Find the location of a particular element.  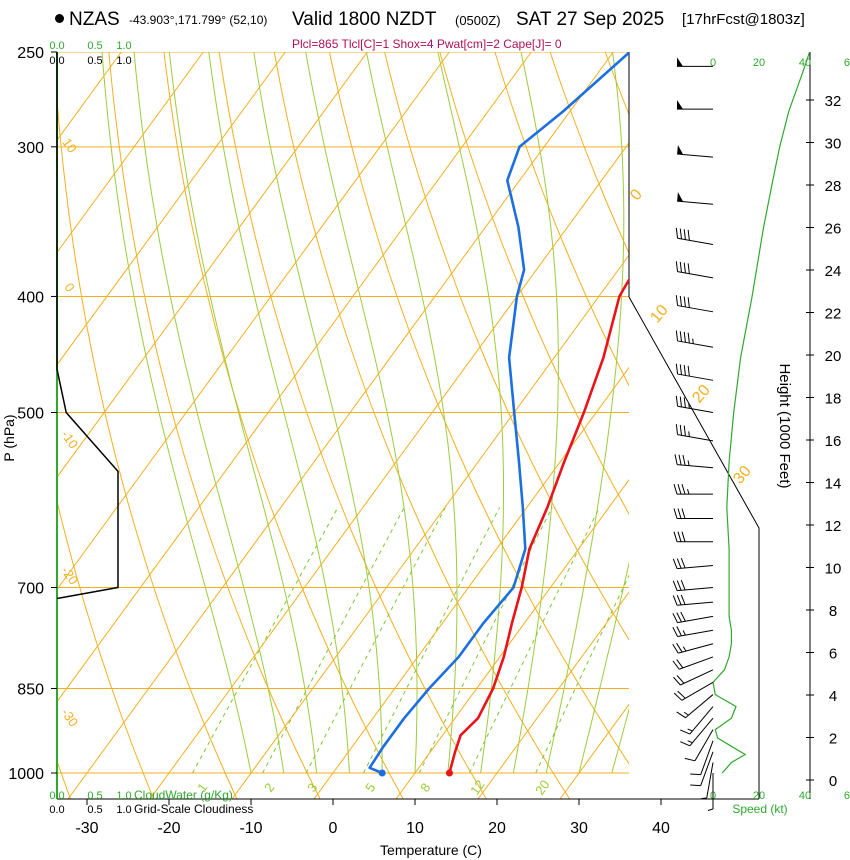

speed-tick-top: 20 is located at coordinates (759, 63).